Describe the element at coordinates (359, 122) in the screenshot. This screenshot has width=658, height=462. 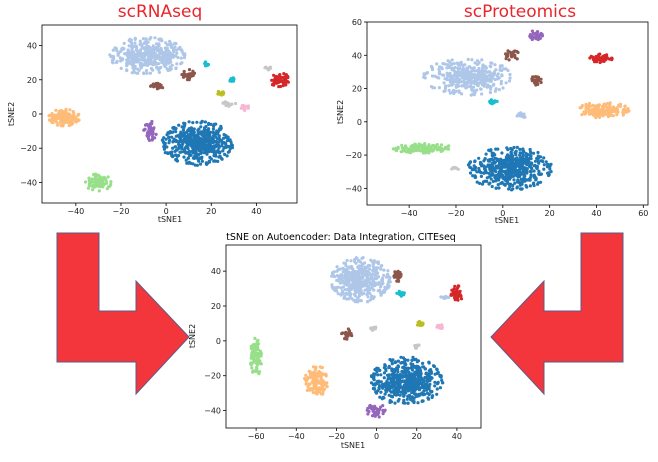
I see `y-tick-label: 0` at that location.